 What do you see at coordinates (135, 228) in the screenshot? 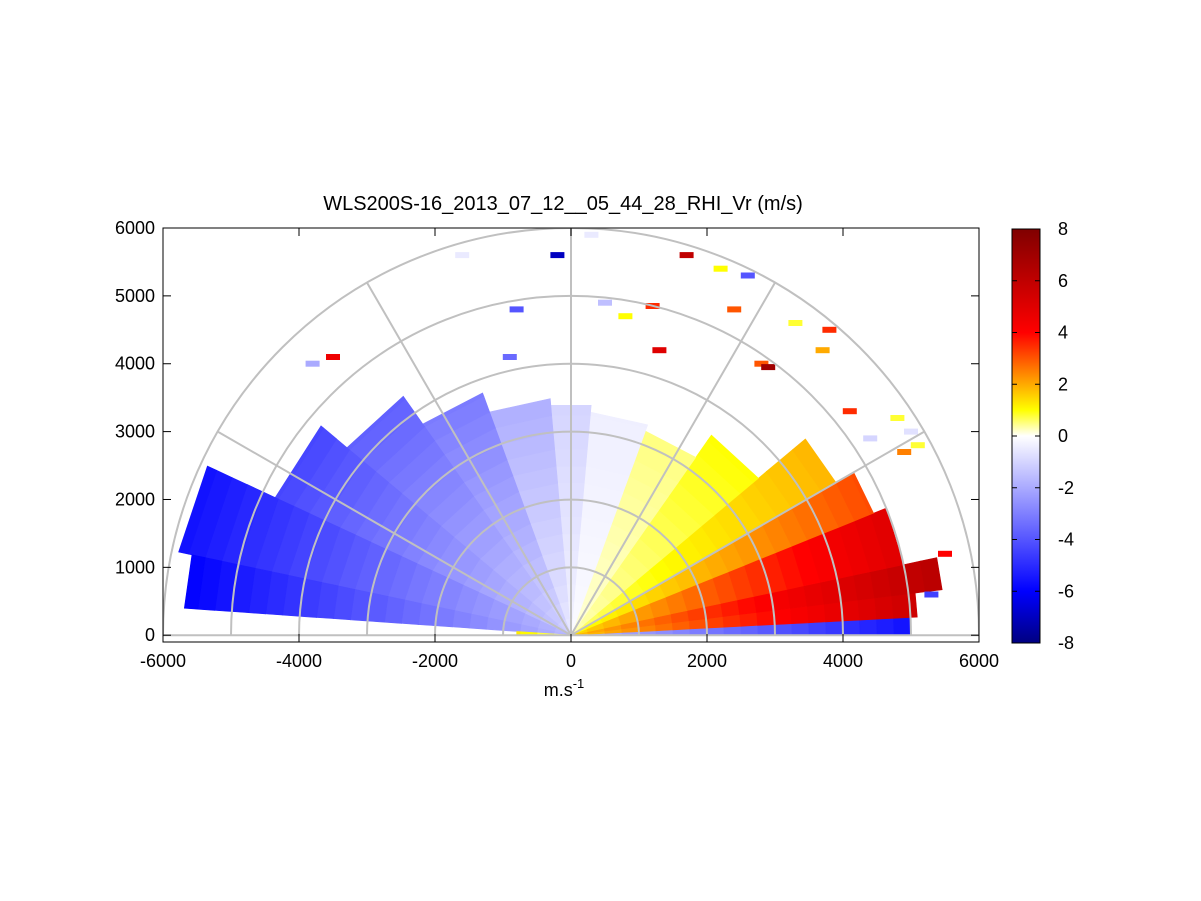
I see `y-tick-label: 6000` at bounding box center [135, 228].